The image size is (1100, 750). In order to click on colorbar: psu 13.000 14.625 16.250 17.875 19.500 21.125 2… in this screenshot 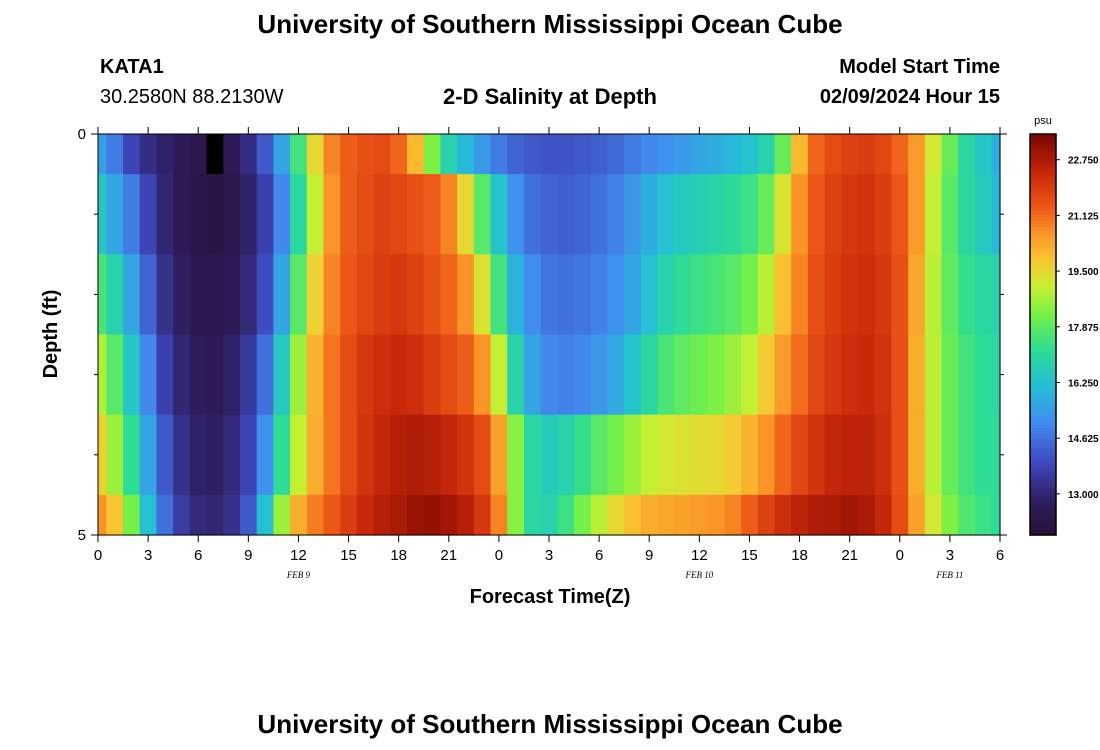, I will do `click(1064, 325)`.